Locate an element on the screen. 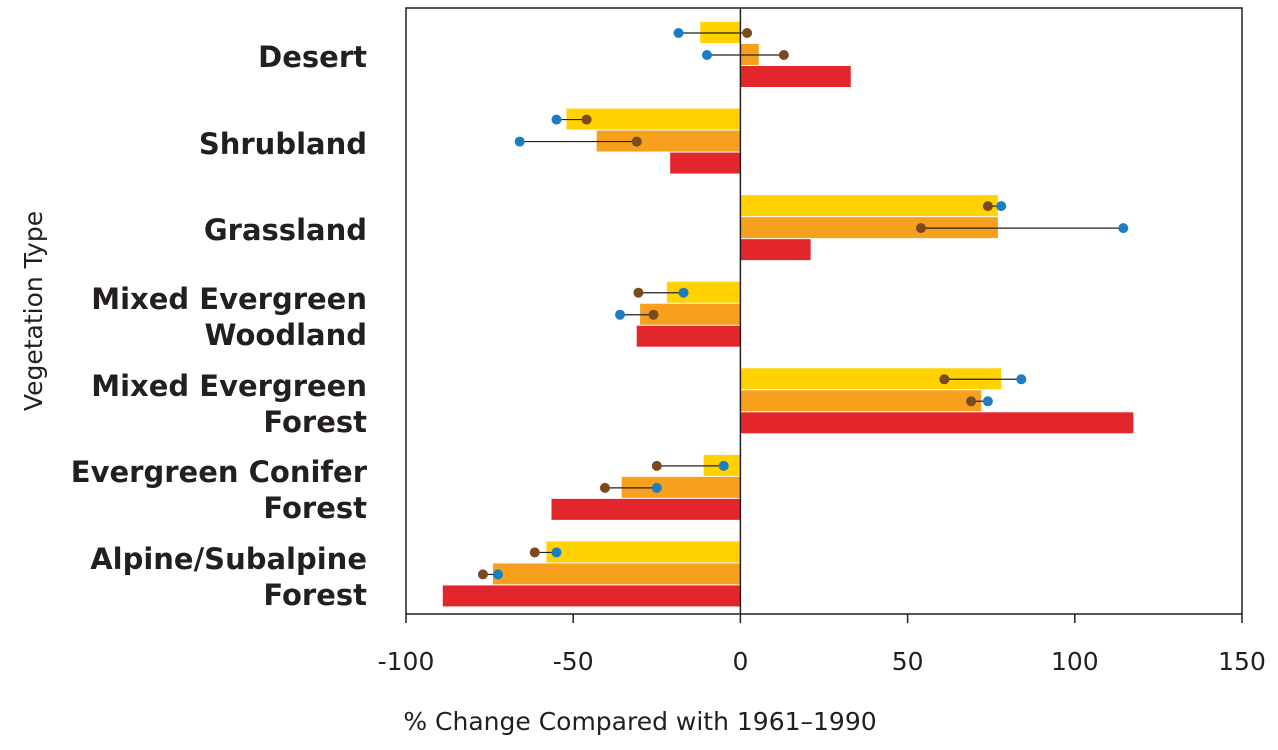 The width and height of the screenshot is (1278, 750). x-tick-label: 100 is located at coordinates (1075, 661).